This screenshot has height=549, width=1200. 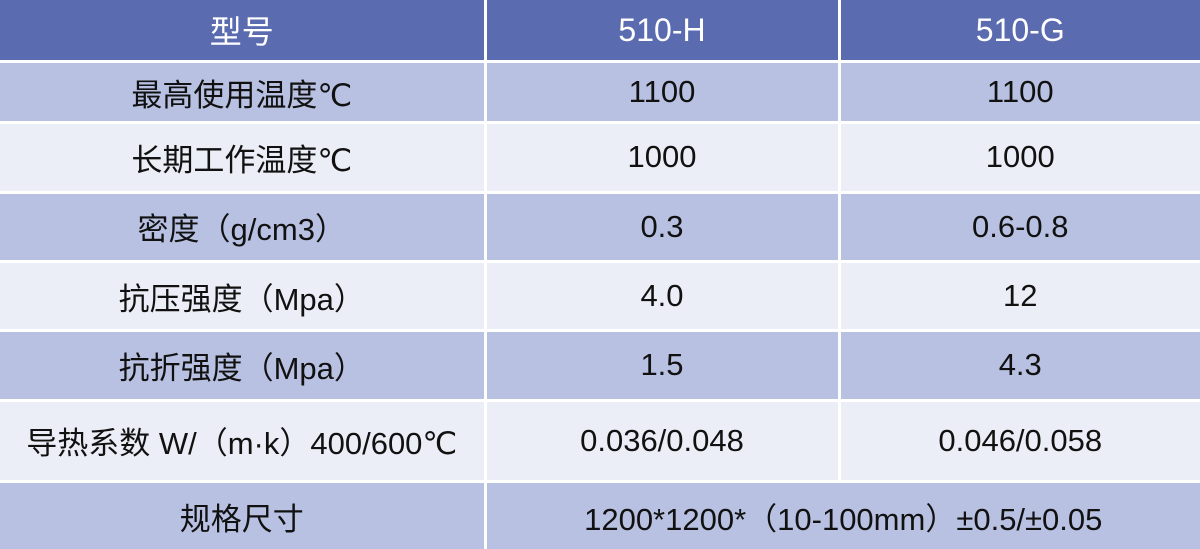 I want to click on row-label: 长期工作温度℃, so click(x=243, y=157).